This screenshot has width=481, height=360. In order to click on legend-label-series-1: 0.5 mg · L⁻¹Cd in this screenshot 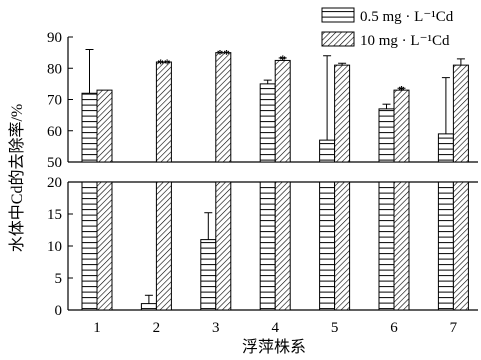, I will do `click(407, 17)`.